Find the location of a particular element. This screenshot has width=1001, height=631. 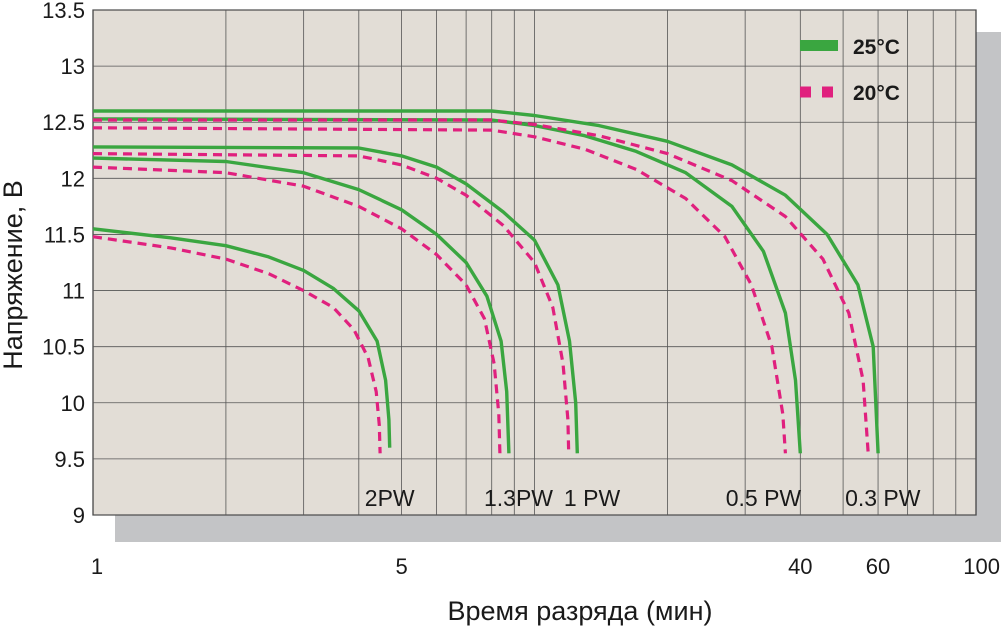

y-tick-label: 12 is located at coordinates (73, 178).